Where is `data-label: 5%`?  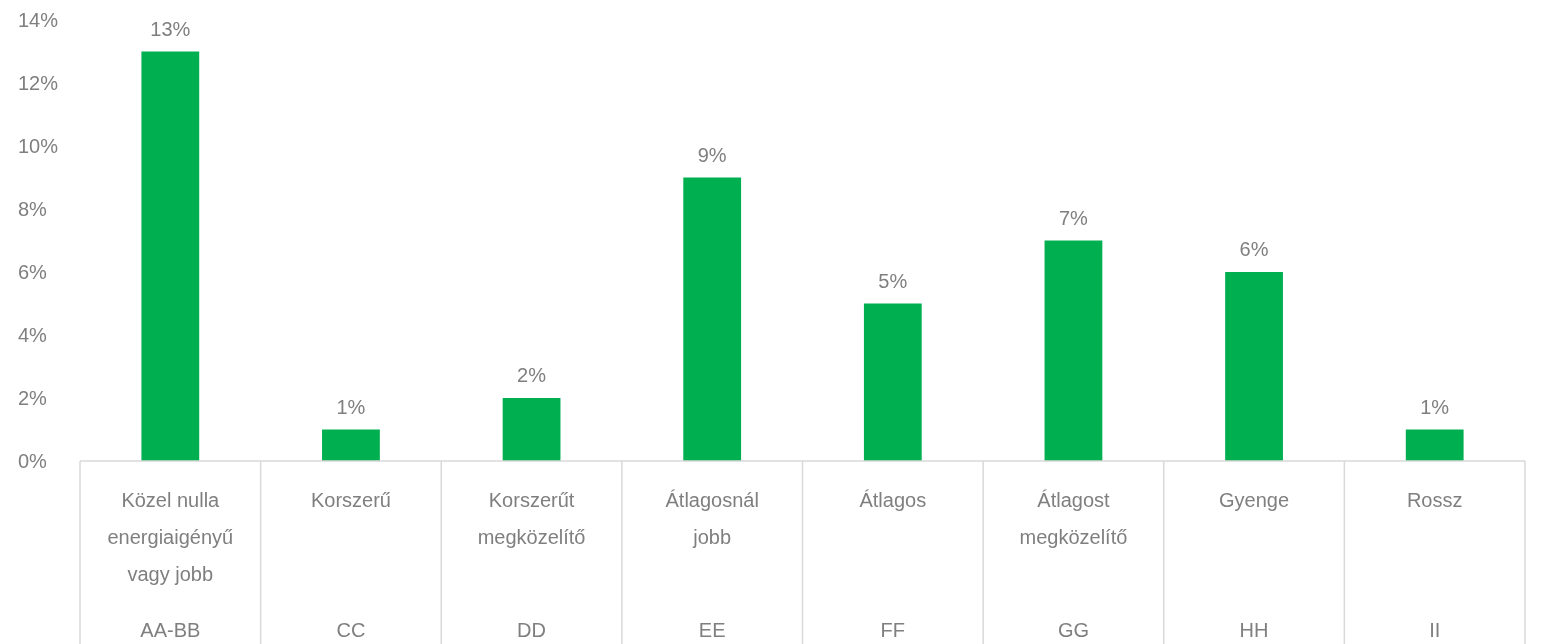
data-label: 5% is located at coordinates (893, 280).